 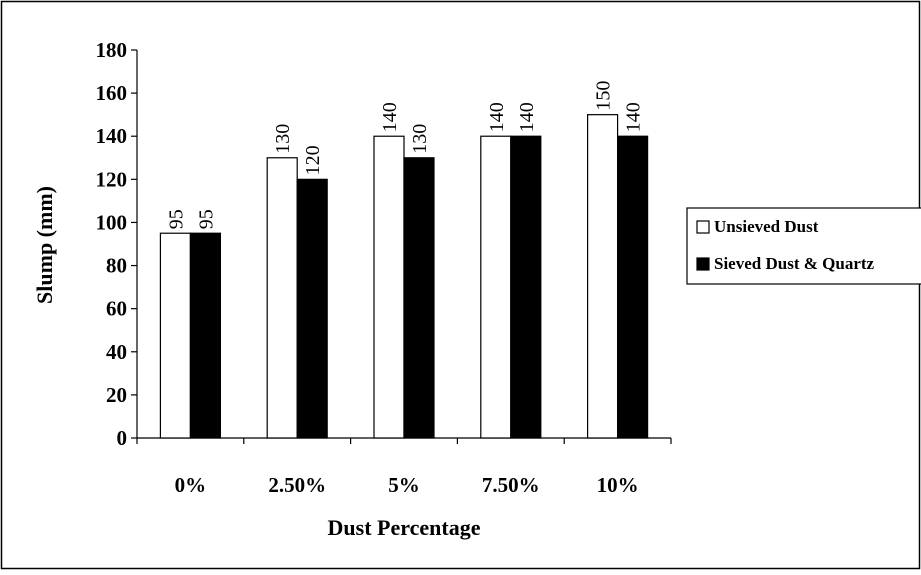 I want to click on y-tick-label: 80, so click(x=116, y=266).